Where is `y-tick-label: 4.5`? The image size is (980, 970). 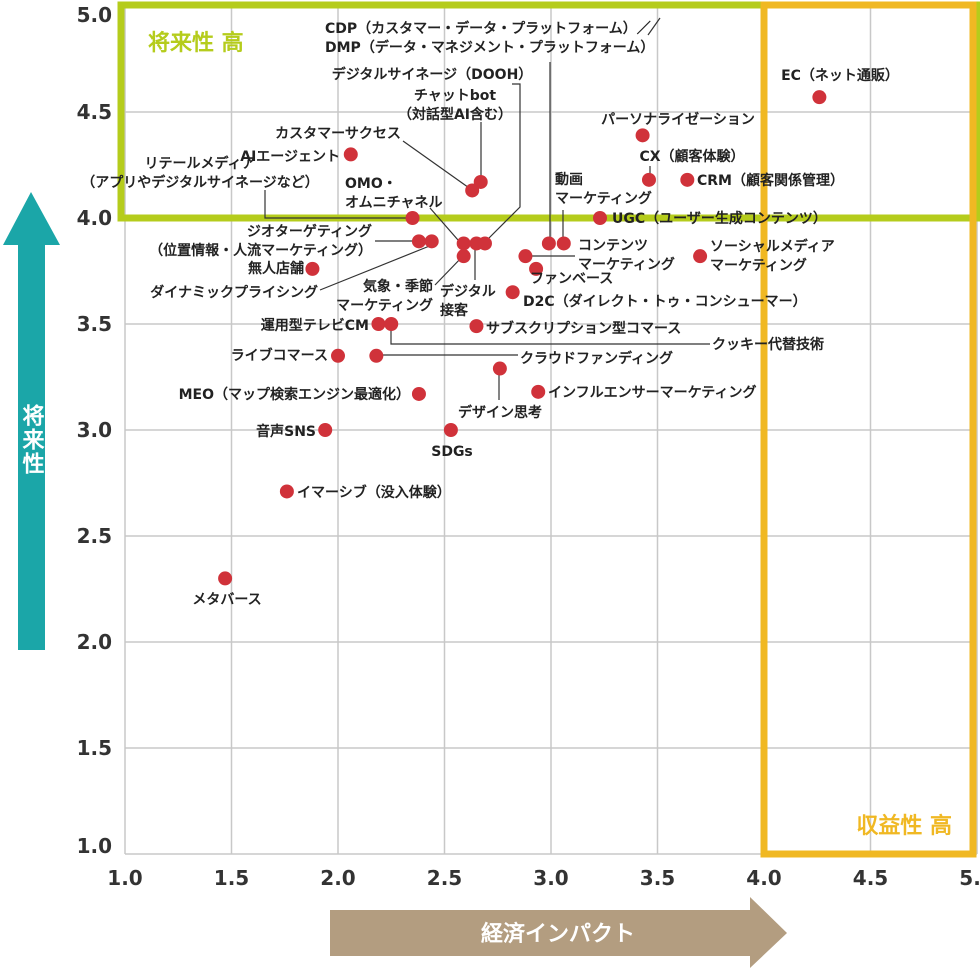
y-tick-label: 4.5 is located at coordinates (94, 112).